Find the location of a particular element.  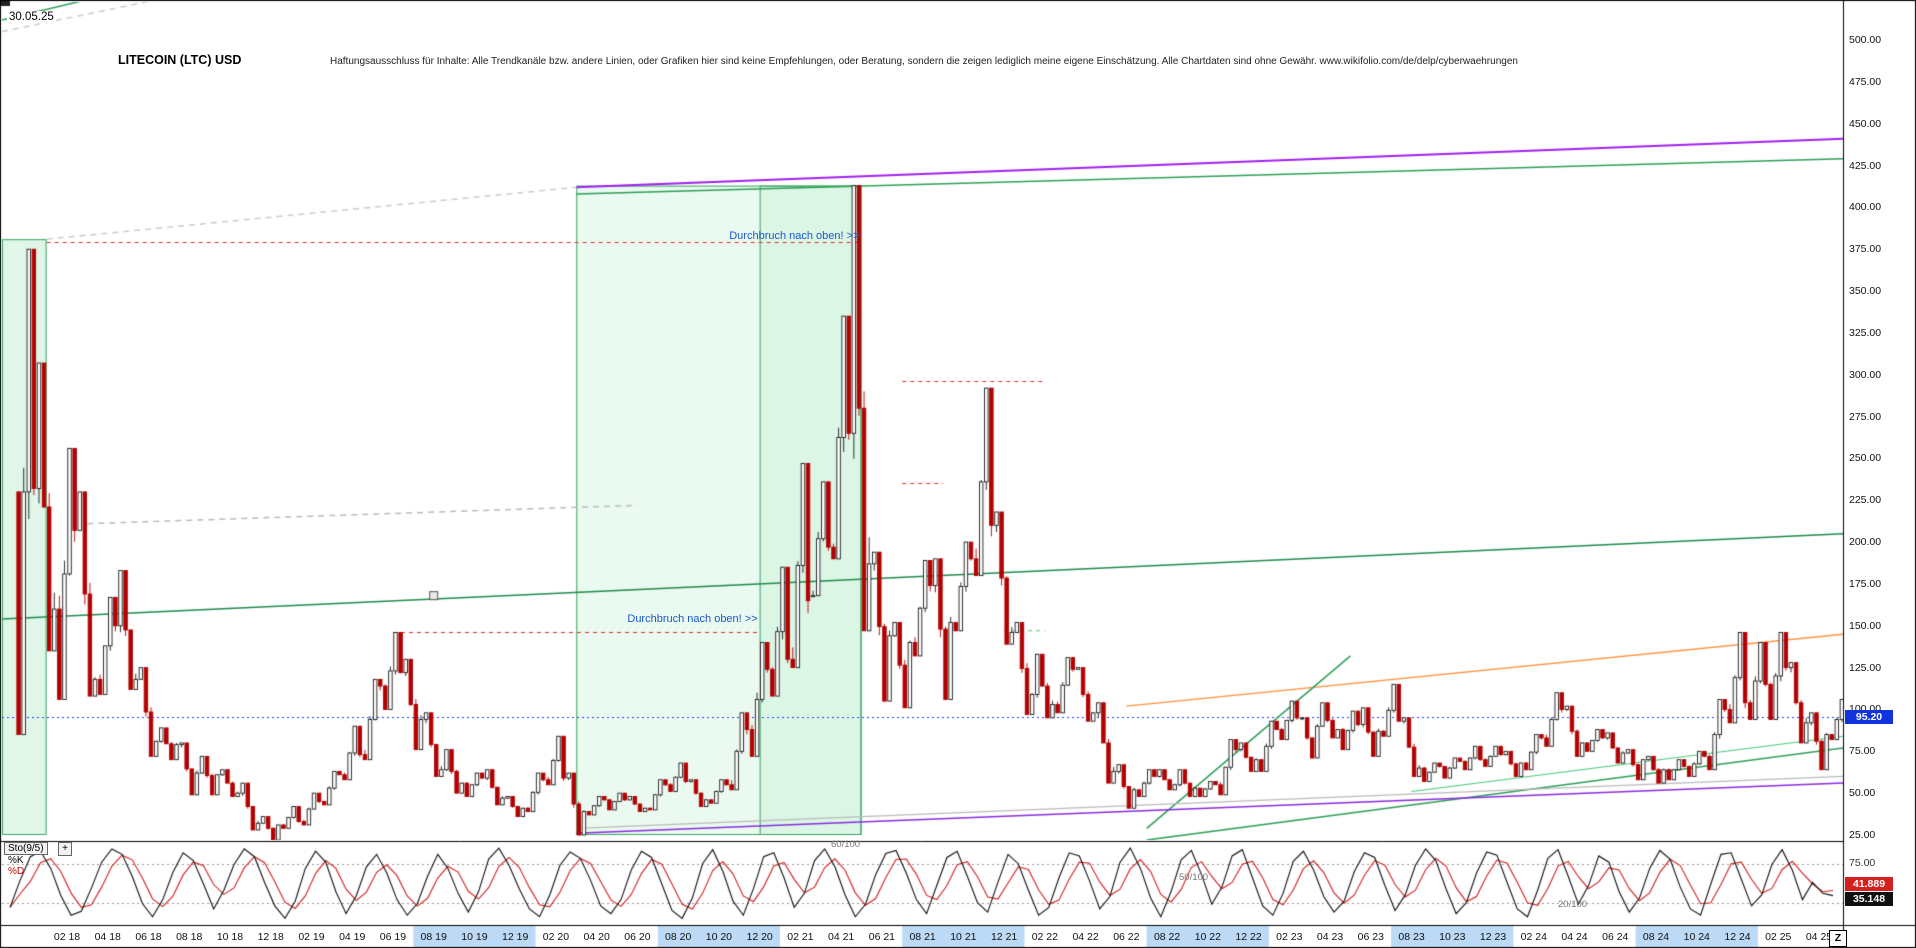

stochastic-upper-level-label: 75.00 is located at coordinates (1862, 863).